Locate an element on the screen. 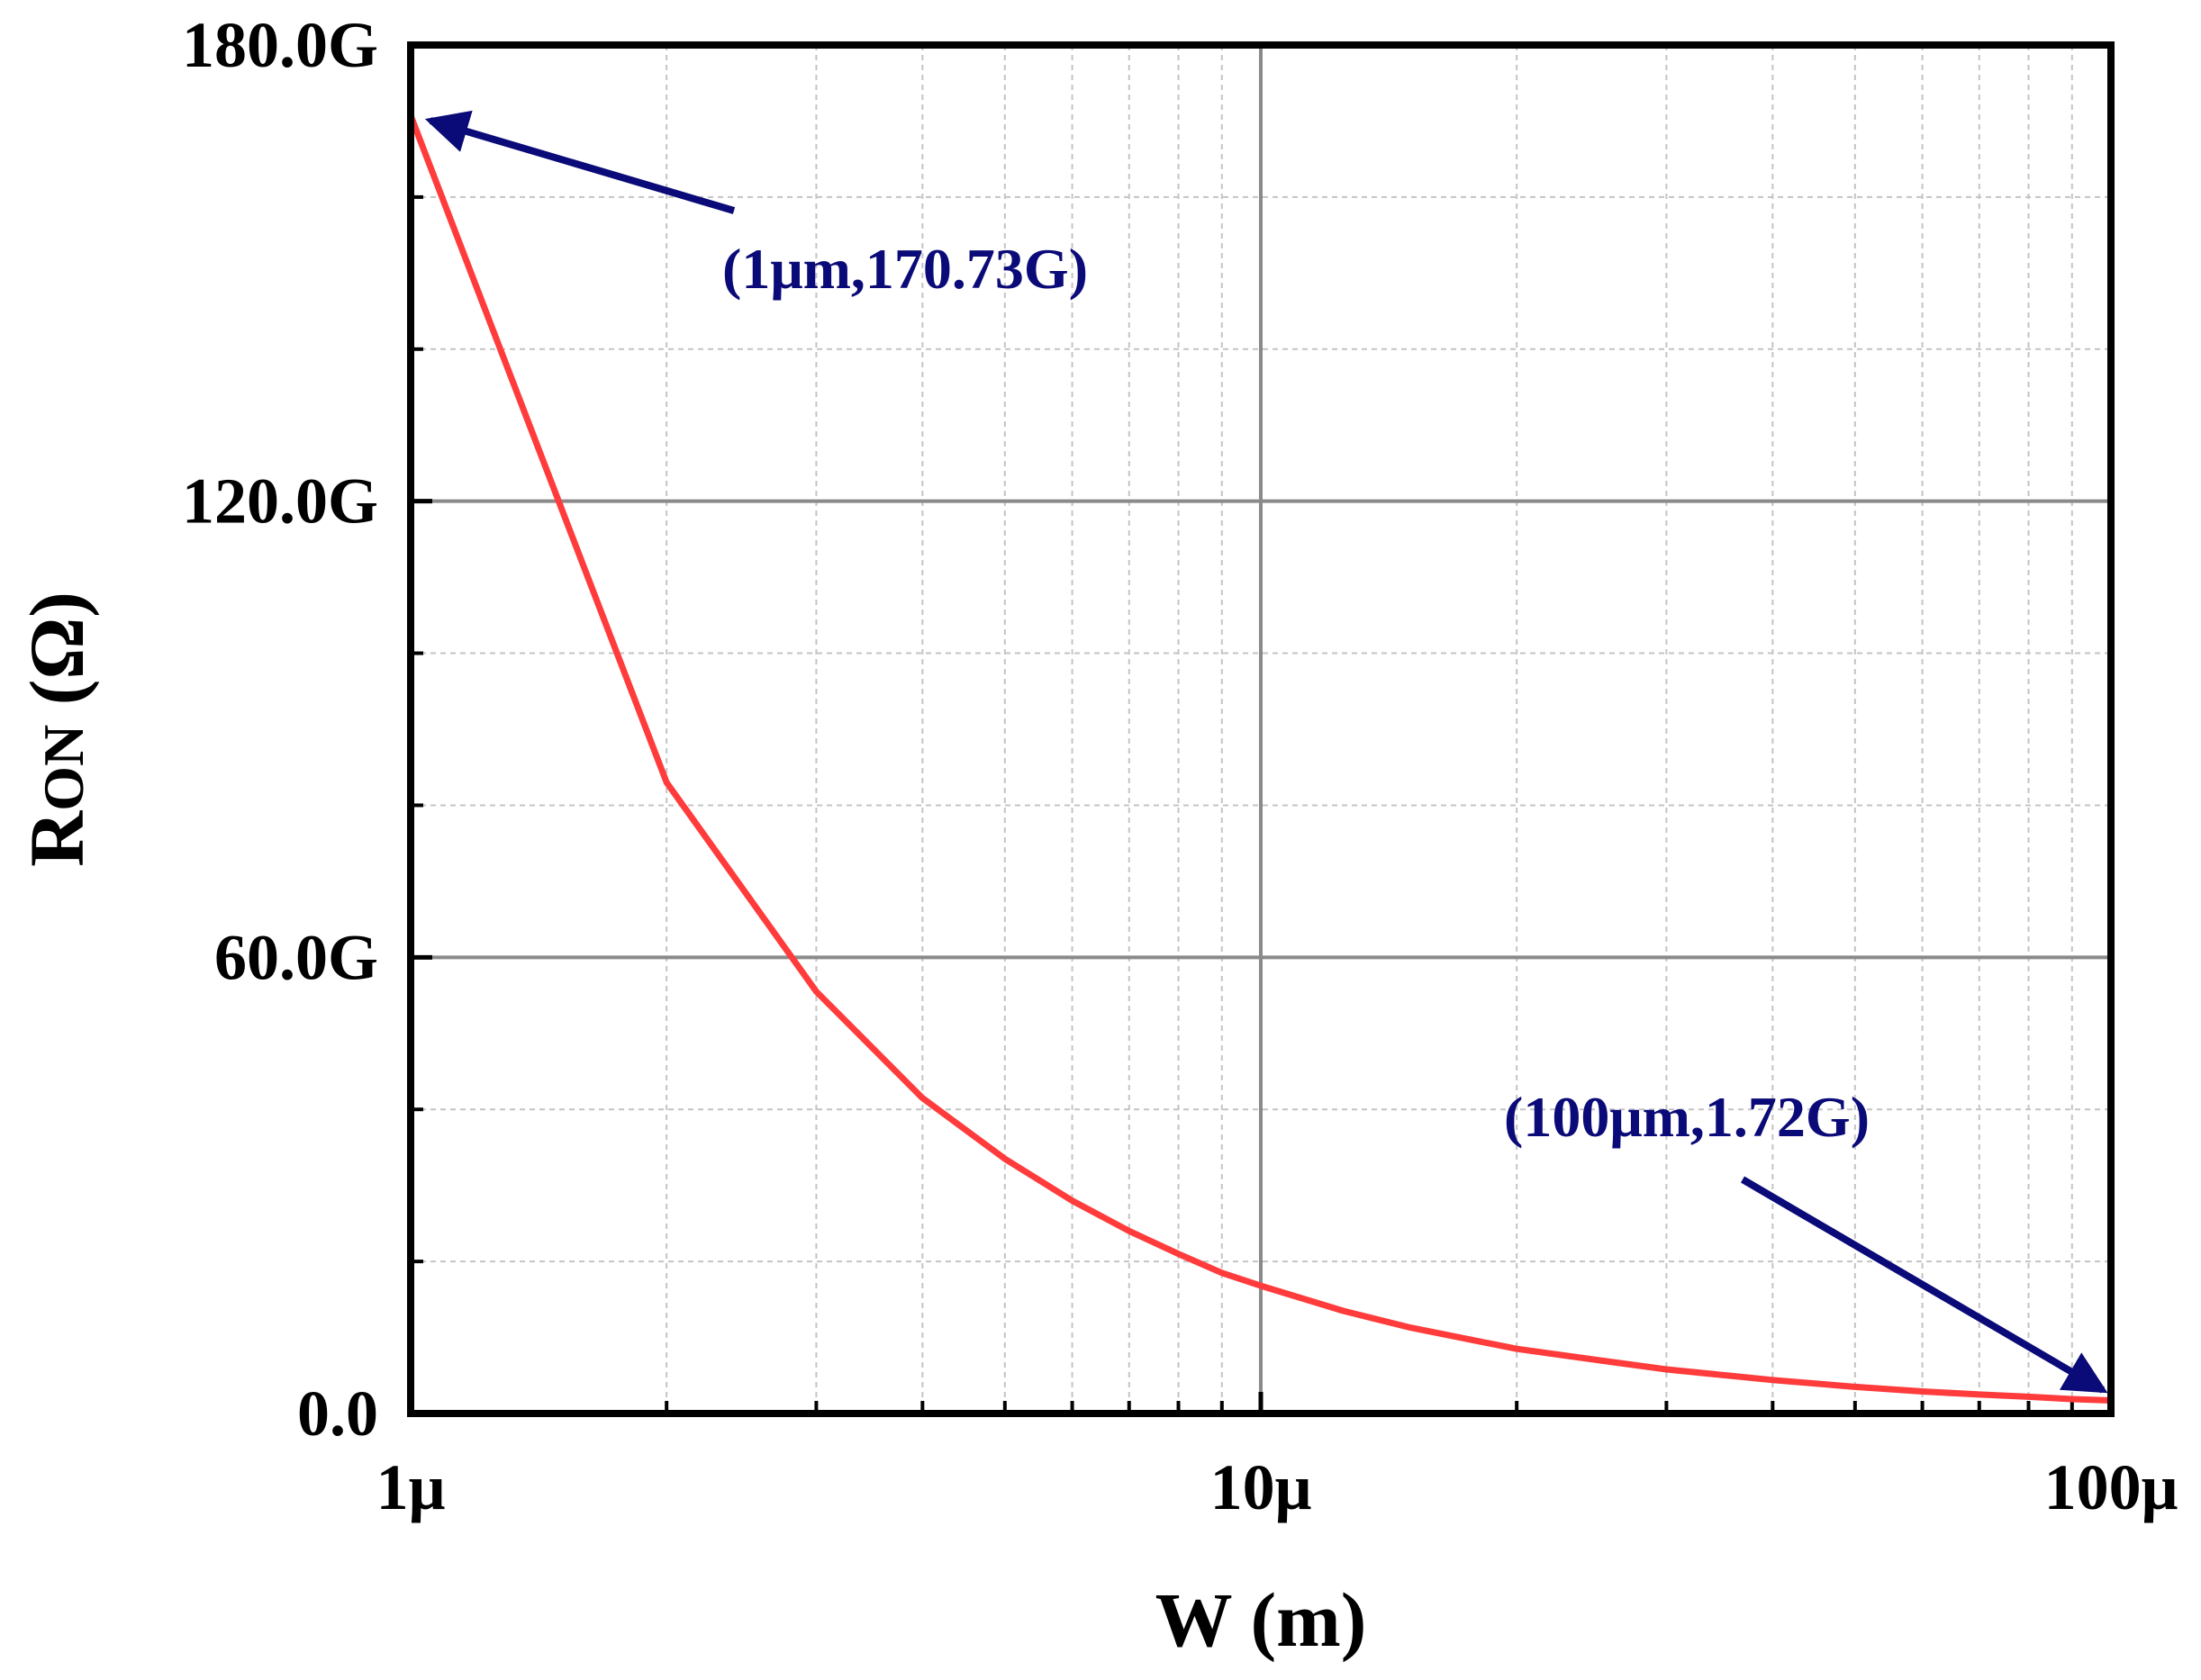  y-axis-title-main: R is located at coordinates (57, 838).